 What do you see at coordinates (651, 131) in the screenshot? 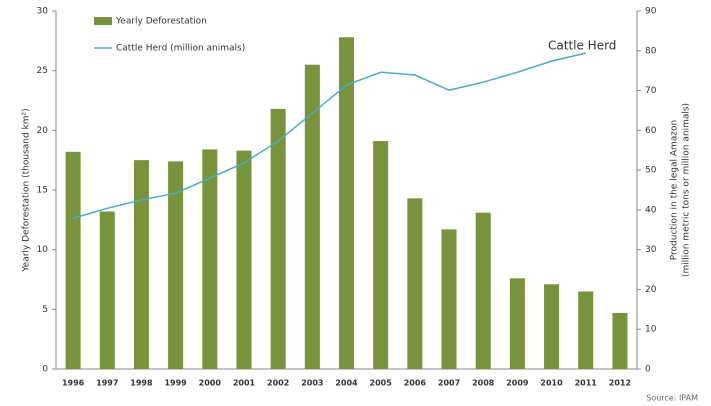
I see `y2-tick-label: 60` at bounding box center [651, 131].